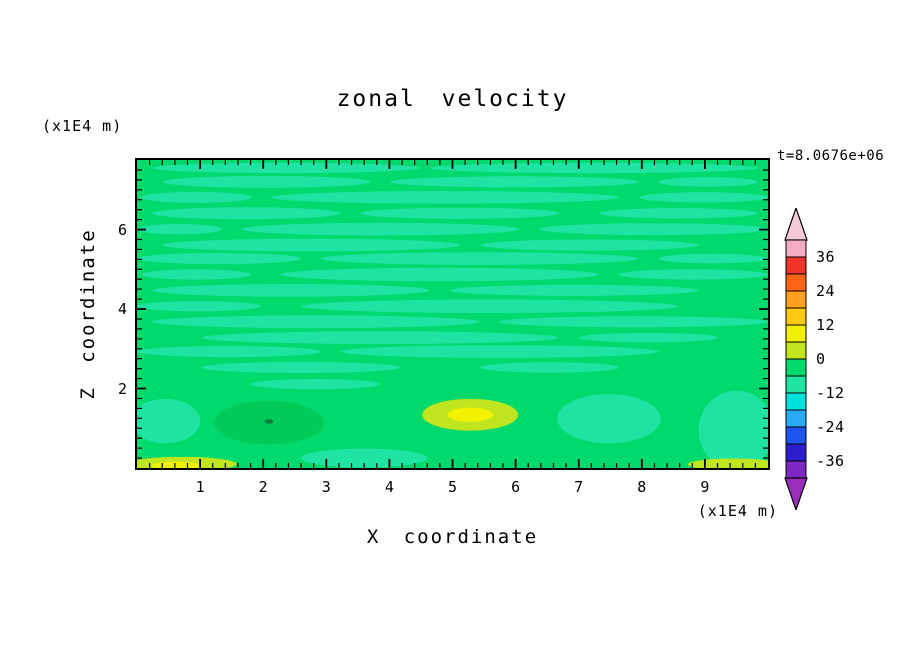  Describe the element at coordinates (831, 156) in the screenshot. I see `time-annotation: t=8.0676e+06` at that location.